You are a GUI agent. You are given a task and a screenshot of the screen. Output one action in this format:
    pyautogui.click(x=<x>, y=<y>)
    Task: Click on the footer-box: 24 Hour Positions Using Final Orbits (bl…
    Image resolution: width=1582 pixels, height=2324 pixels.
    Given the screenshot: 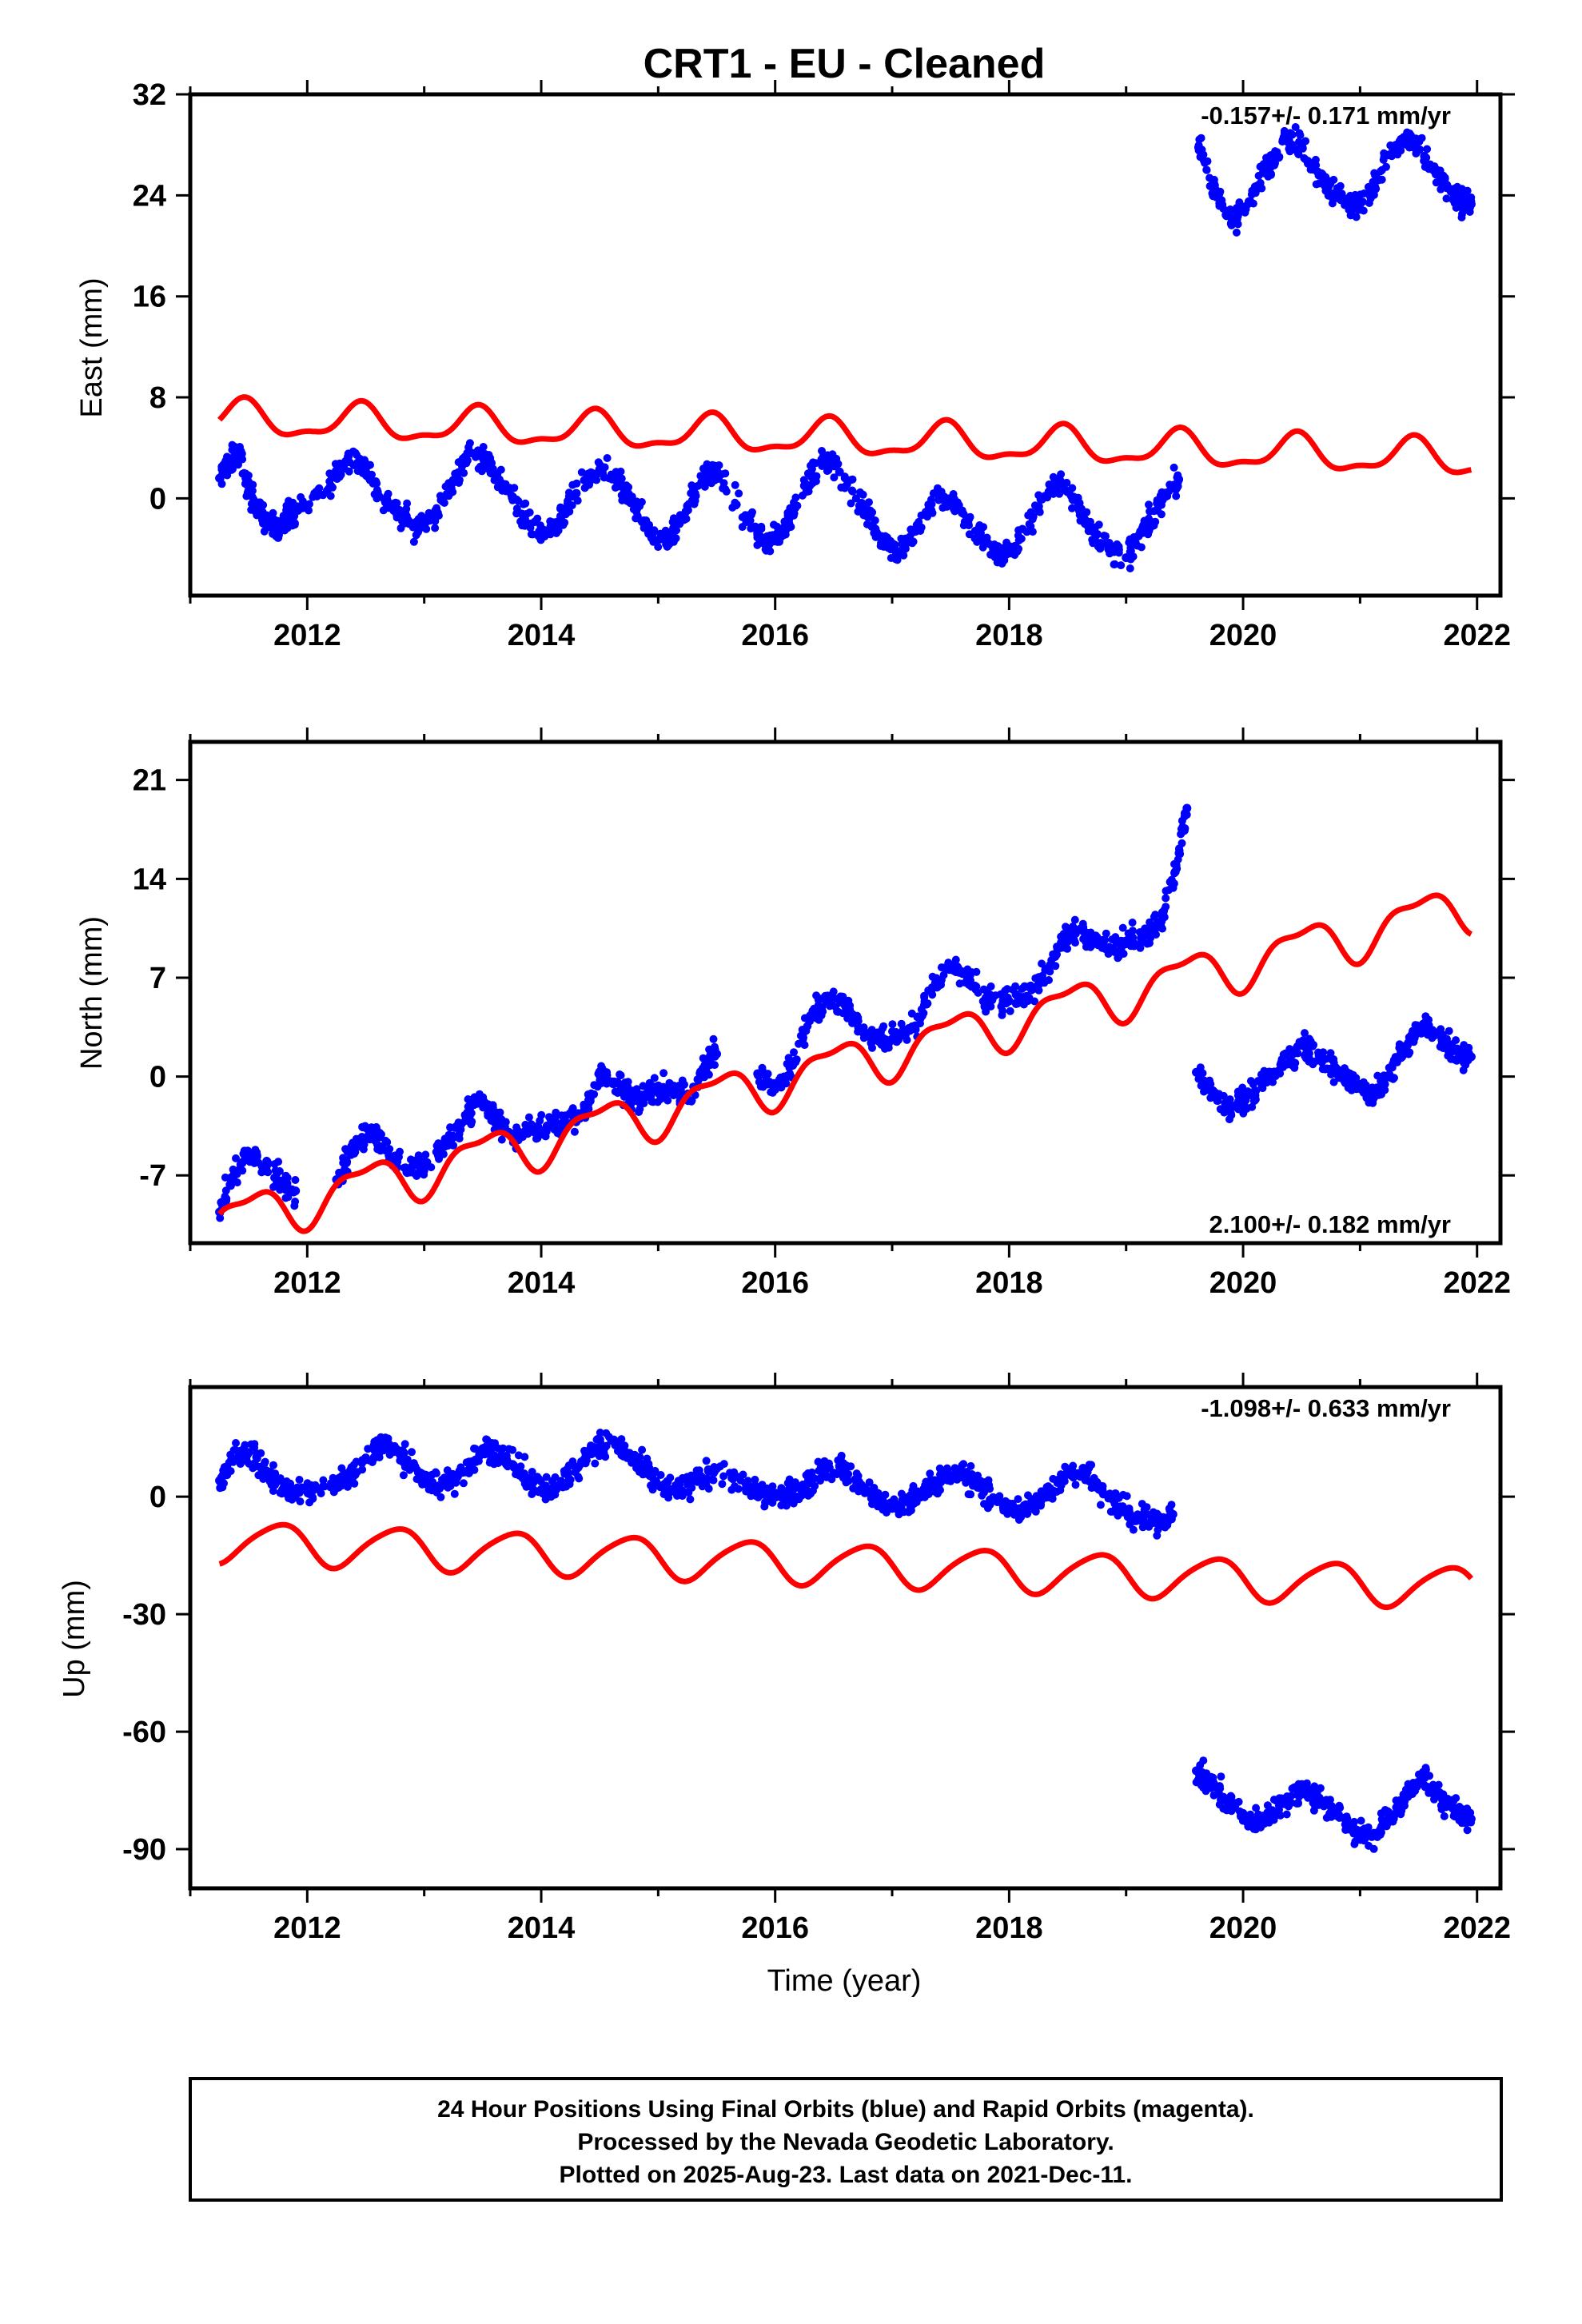 What is the action you would take?
    pyautogui.click(x=846, y=2139)
    